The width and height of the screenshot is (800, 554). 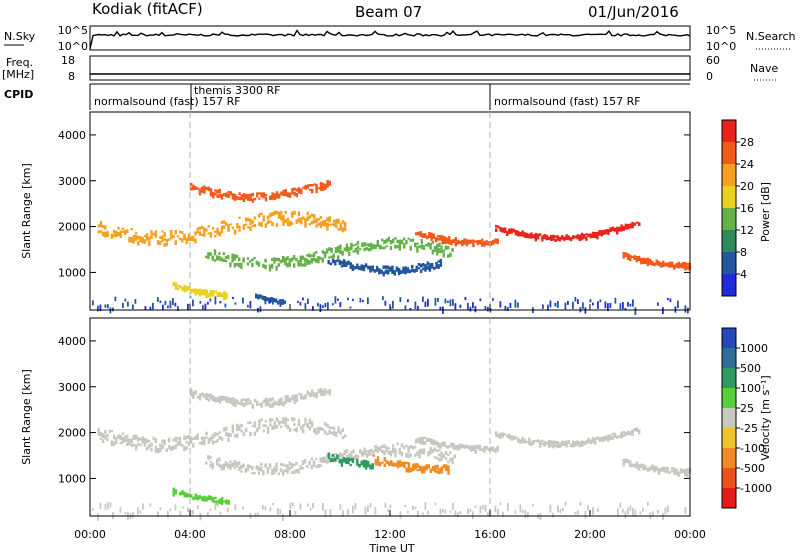 What do you see at coordinates (19, 62) in the screenshot?
I see `freq-label: Freq.` at bounding box center [19, 62].